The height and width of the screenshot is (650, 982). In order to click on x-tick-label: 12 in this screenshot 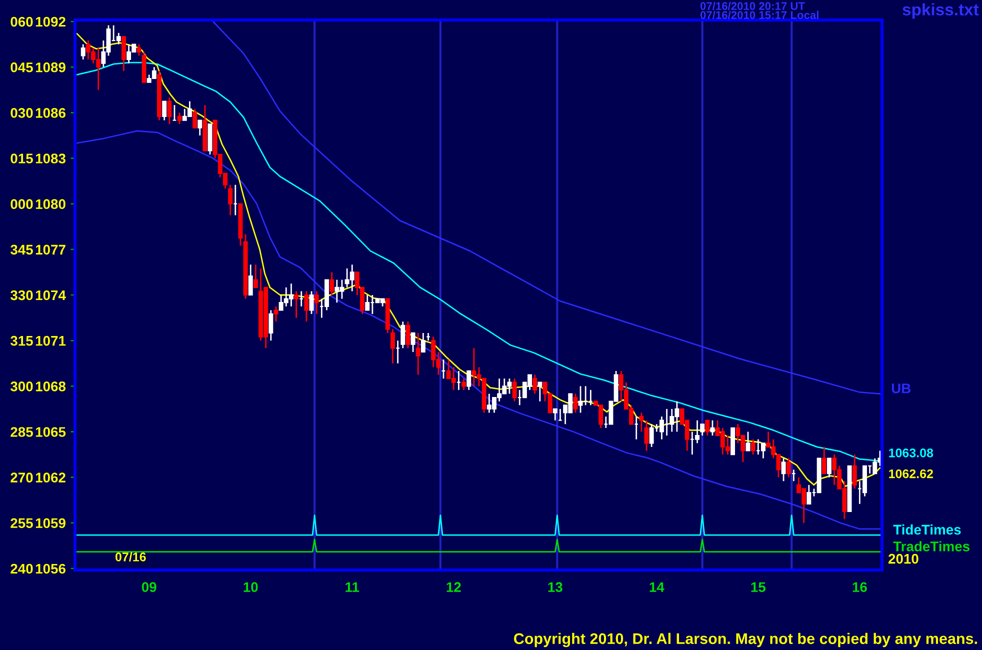, I will do `click(453, 587)`.